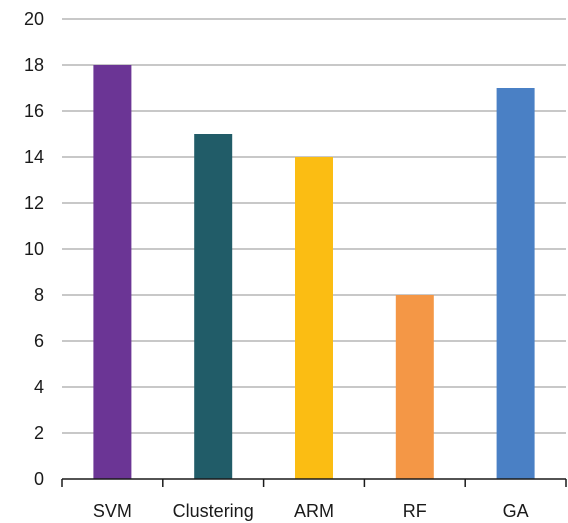 Image resolution: width=568 pixels, height=523 pixels. I want to click on y-axis-tick-labels: 0 2 4 6 8 10 12 14 16 18 20, so click(34, 249).